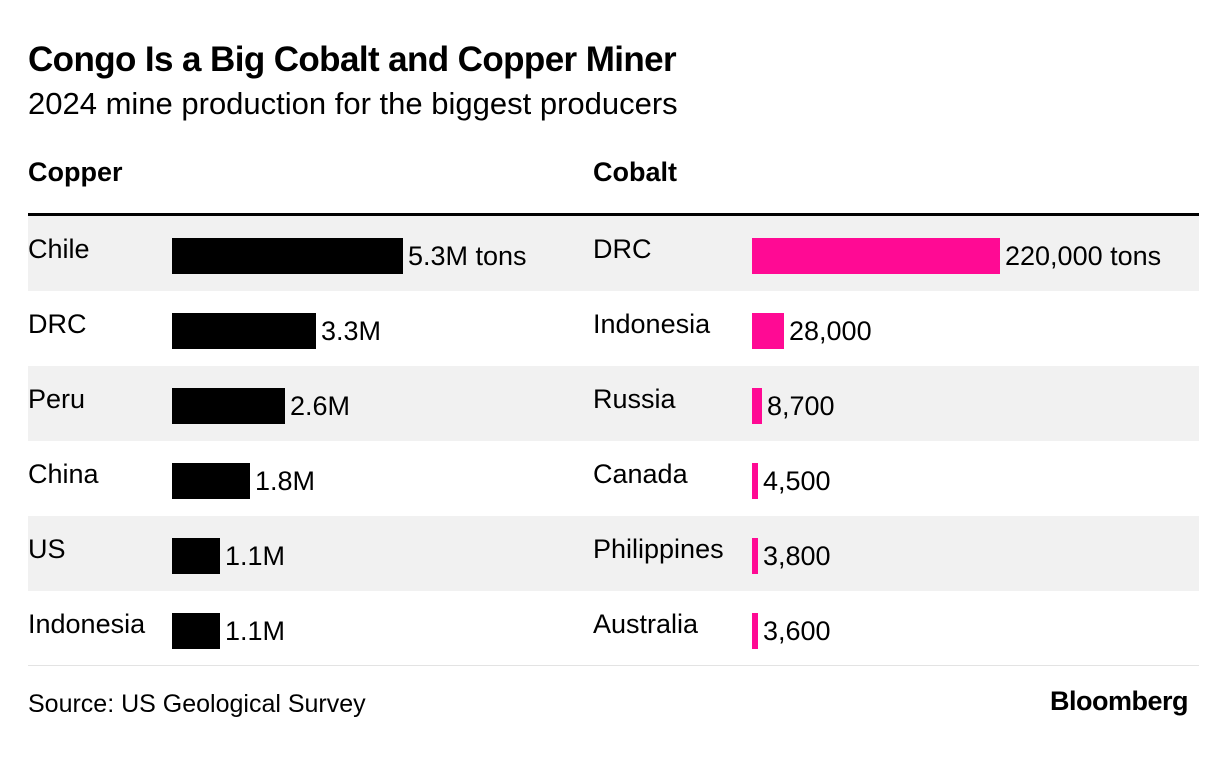 The image size is (1227, 762). Describe the element at coordinates (57, 399) in the screenshot. I see `copper-category-label: Peru` at that location.